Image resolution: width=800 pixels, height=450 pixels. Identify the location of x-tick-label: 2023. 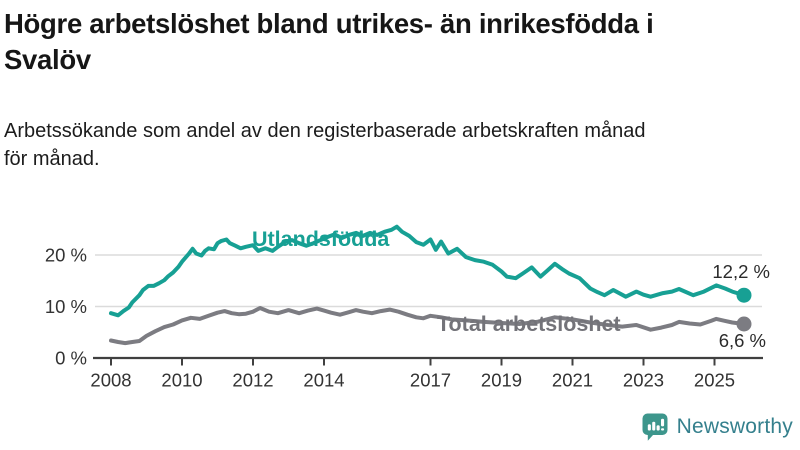
(643, 380).